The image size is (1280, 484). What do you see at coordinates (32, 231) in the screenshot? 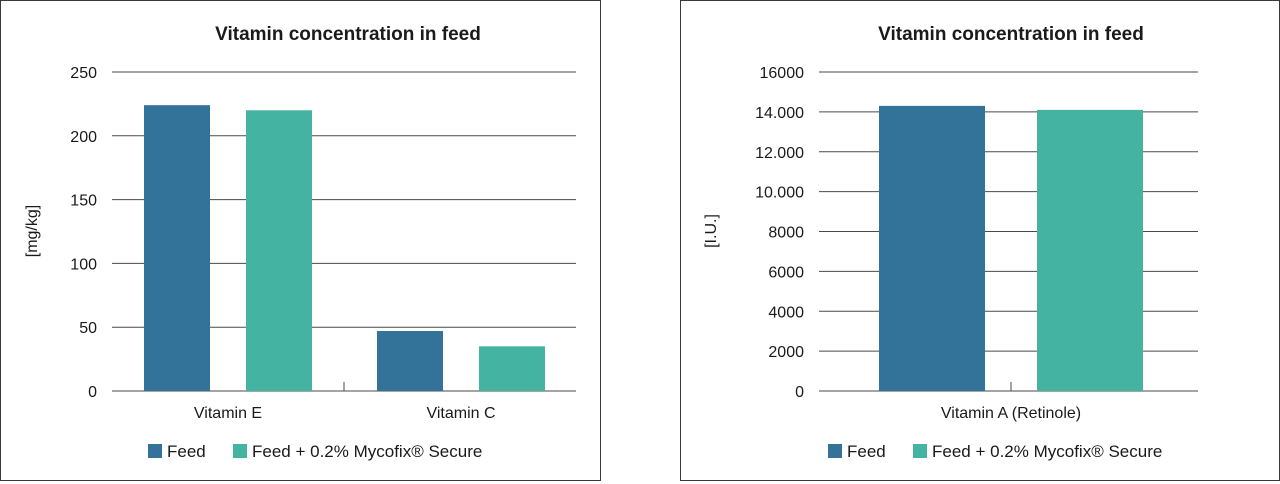
I see `y-axis-title: [mg/kg]` at bounding box center [32, 231].